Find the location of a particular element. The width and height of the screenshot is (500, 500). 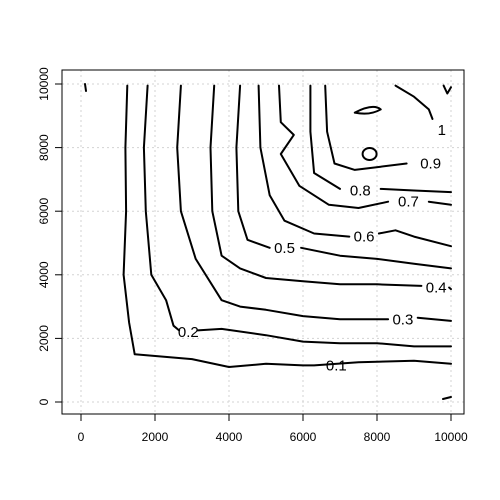

contour-label-0-1: 0.1 is located at coordinates (336, 365).